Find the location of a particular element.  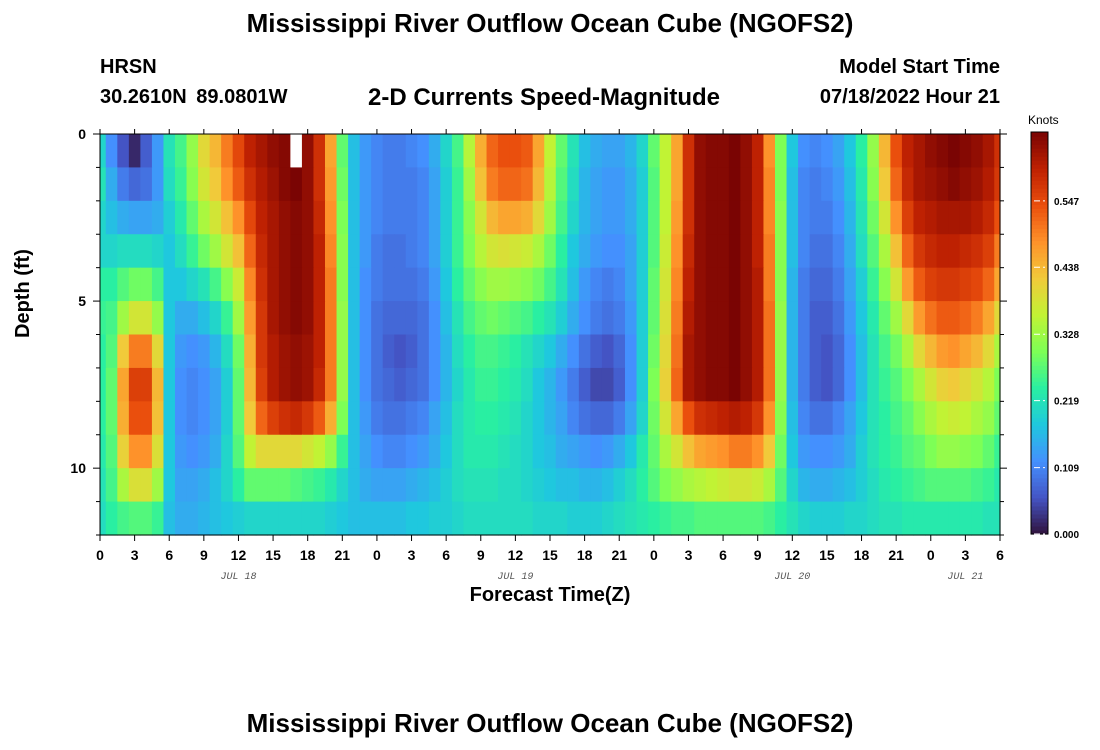

x-tick-label: 21 is located at coordinates (896, 555).